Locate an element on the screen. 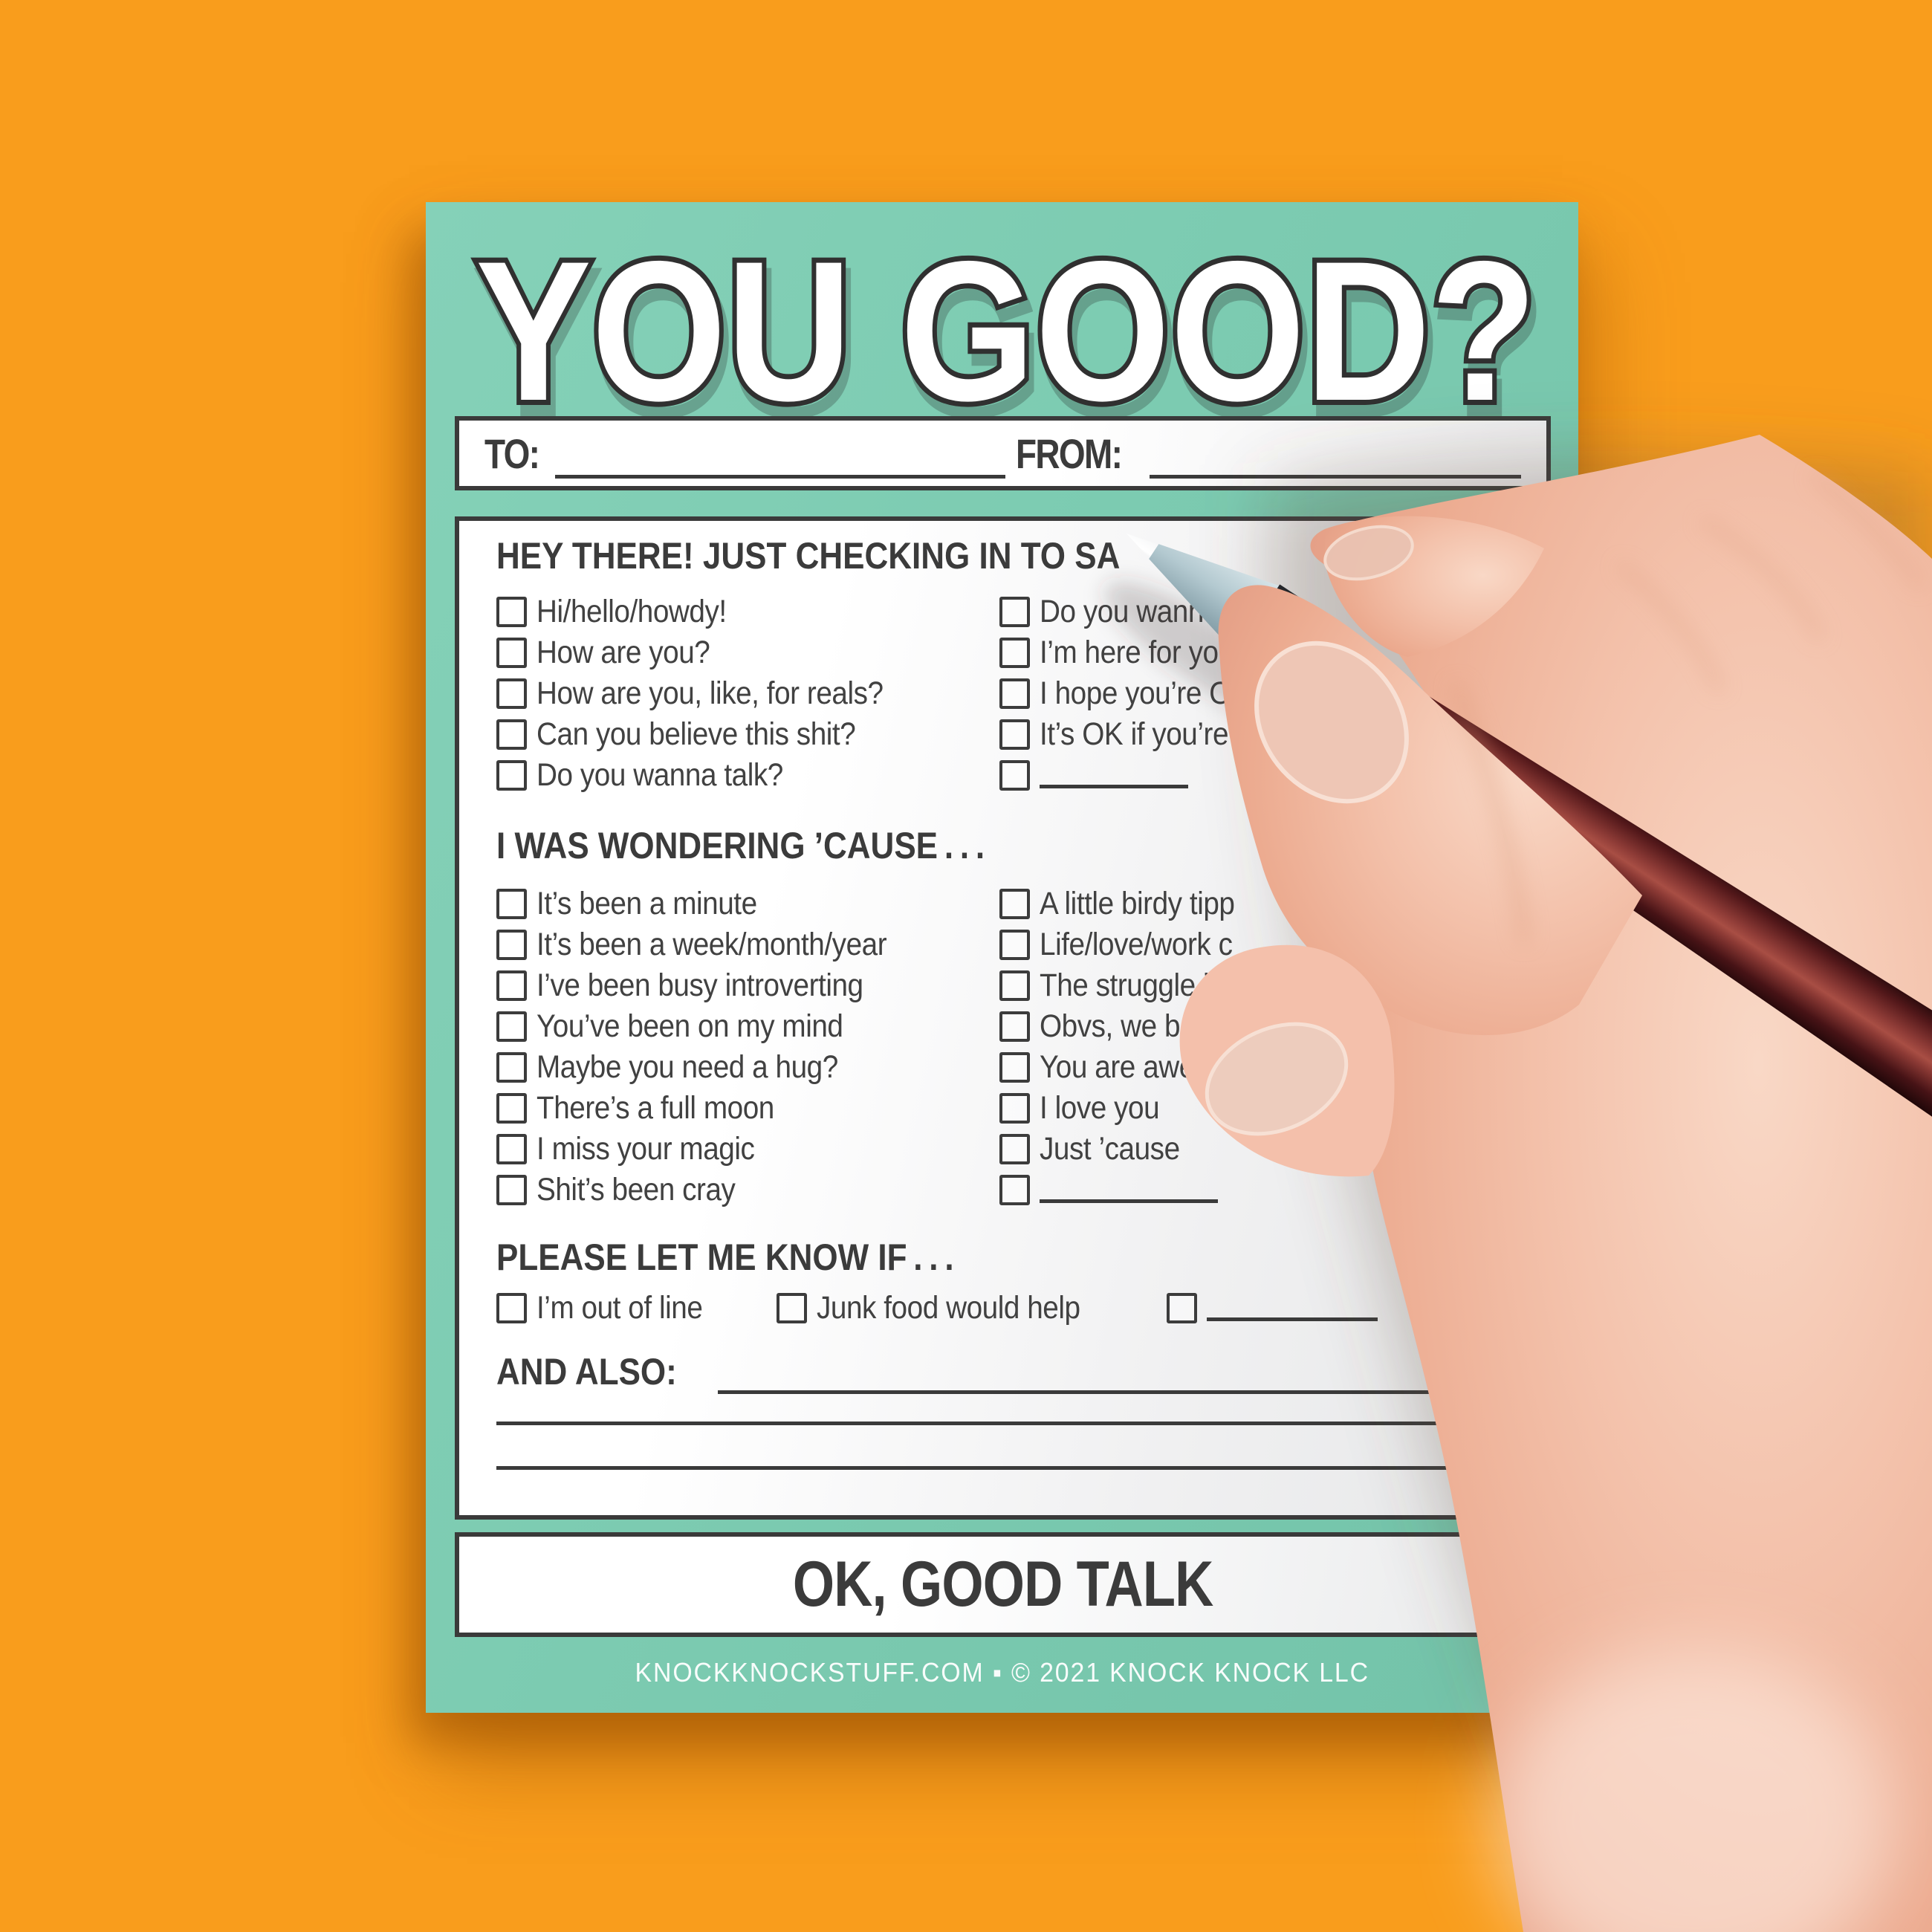 The height and width of the screenshot is (1932, 1932). checklist-item: I’m here for you is located at coordinates (1255, 652).